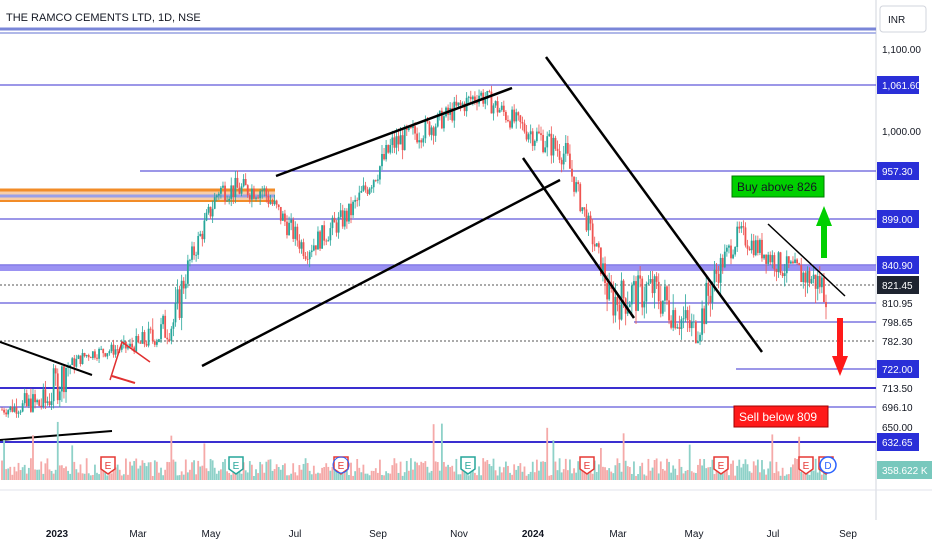 This screenshot has width=932, height=550. I want to click on buy-label: Buy above 826, so click(777, 187).